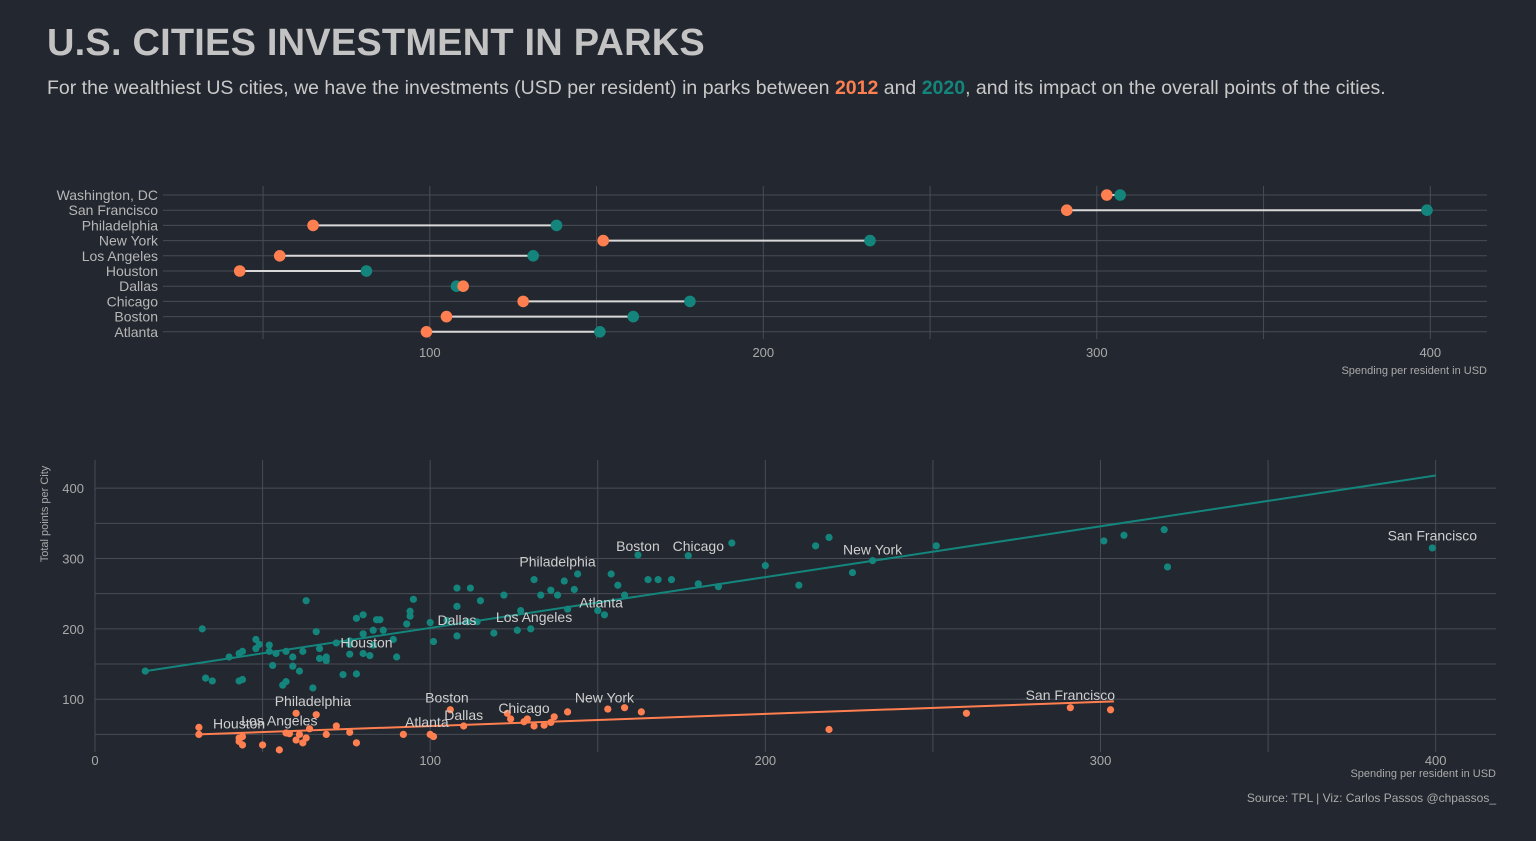 This screenshot has width=1536, height=841. What do you see at coordinates (1120, 195) in the screenshot?
I see `dumbbell-point-2020-washington-dc` at bounding box center [1120, 195].